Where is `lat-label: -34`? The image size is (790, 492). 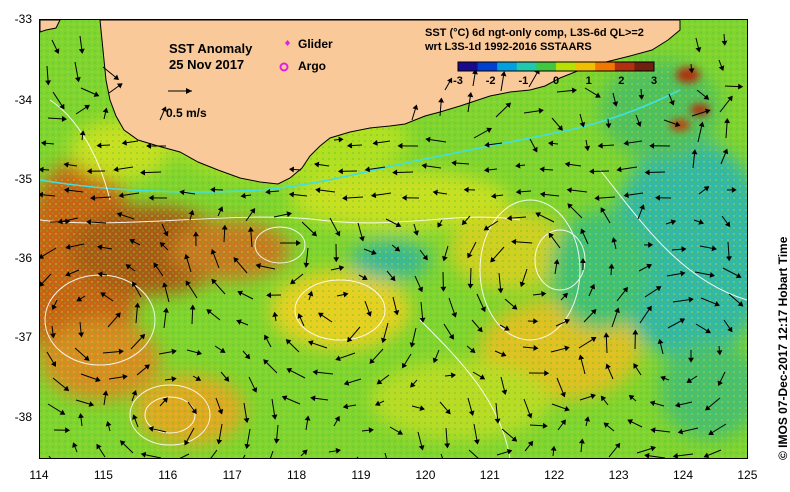 lat-label: -34 is located at coordinates (23, 100).